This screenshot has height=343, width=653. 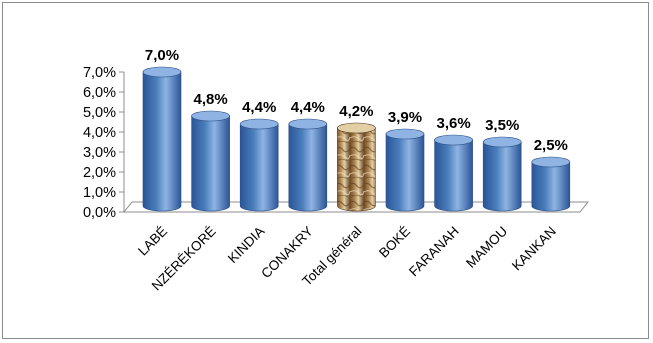 I want to click on x-category-label: FARANAH, so click(x=434, y=252).